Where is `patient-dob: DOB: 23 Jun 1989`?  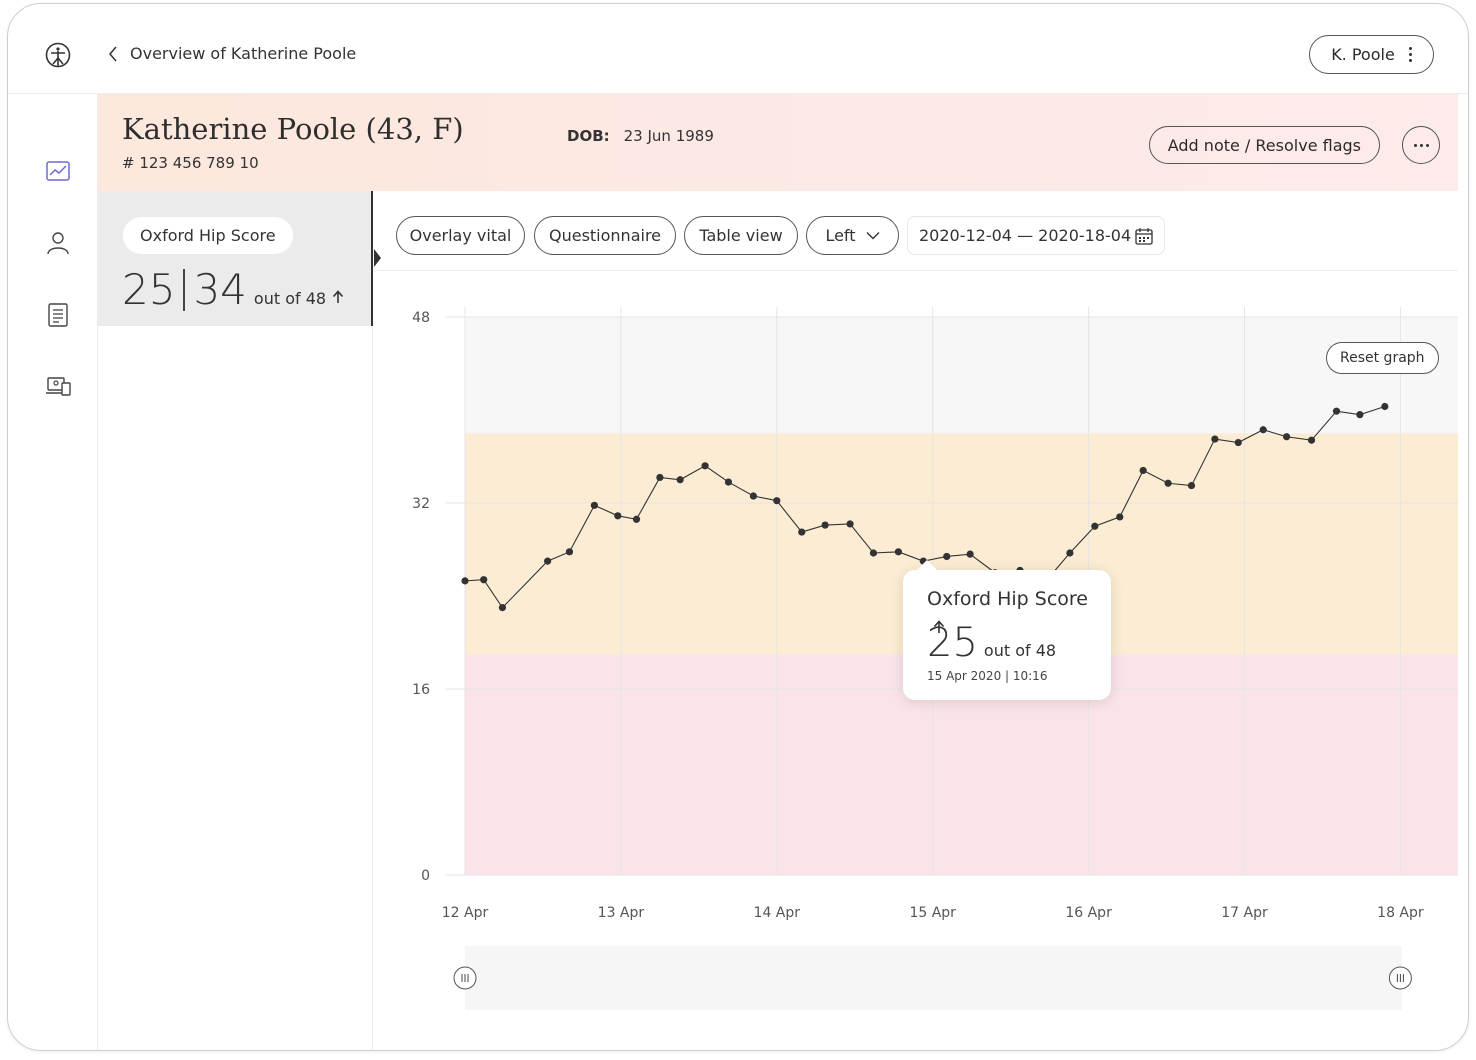 patient-dob: DOB: 23 Jun 1989 is located at coordinates (640, 136).